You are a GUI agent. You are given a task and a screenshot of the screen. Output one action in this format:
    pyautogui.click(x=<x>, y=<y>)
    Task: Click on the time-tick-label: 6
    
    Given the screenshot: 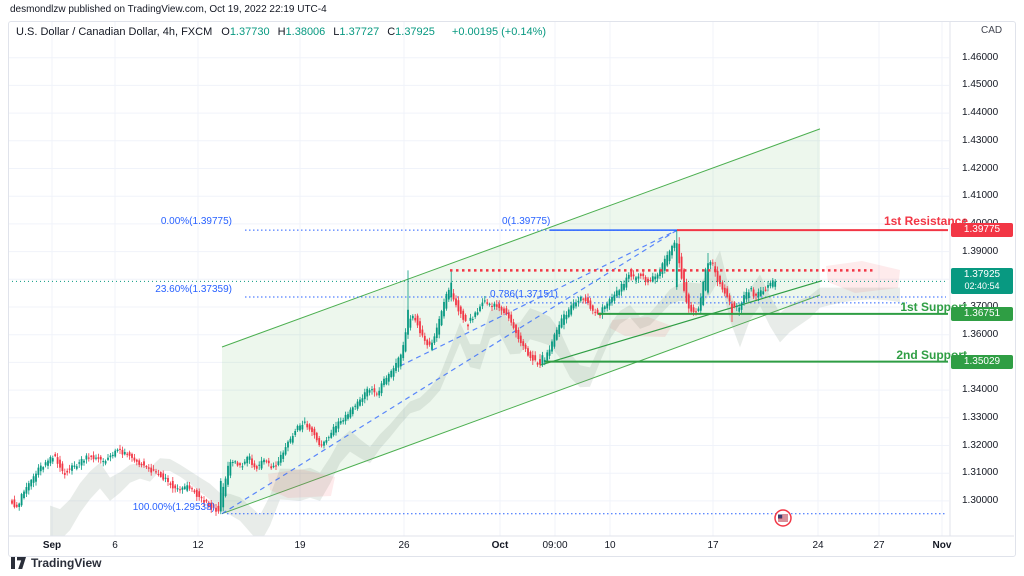 What is the action you would take?
    pyautogui.click(x=115, y=545)
    